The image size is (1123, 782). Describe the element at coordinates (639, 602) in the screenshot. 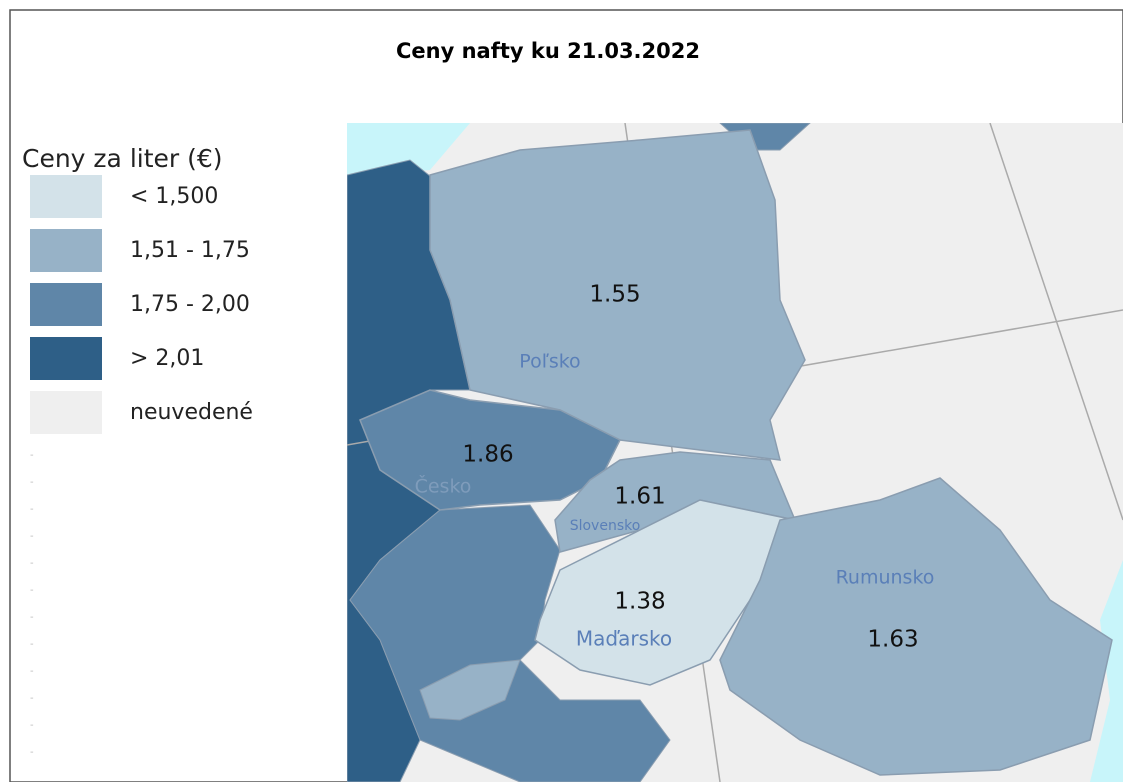

I see `region-value: 1.38` at that location.